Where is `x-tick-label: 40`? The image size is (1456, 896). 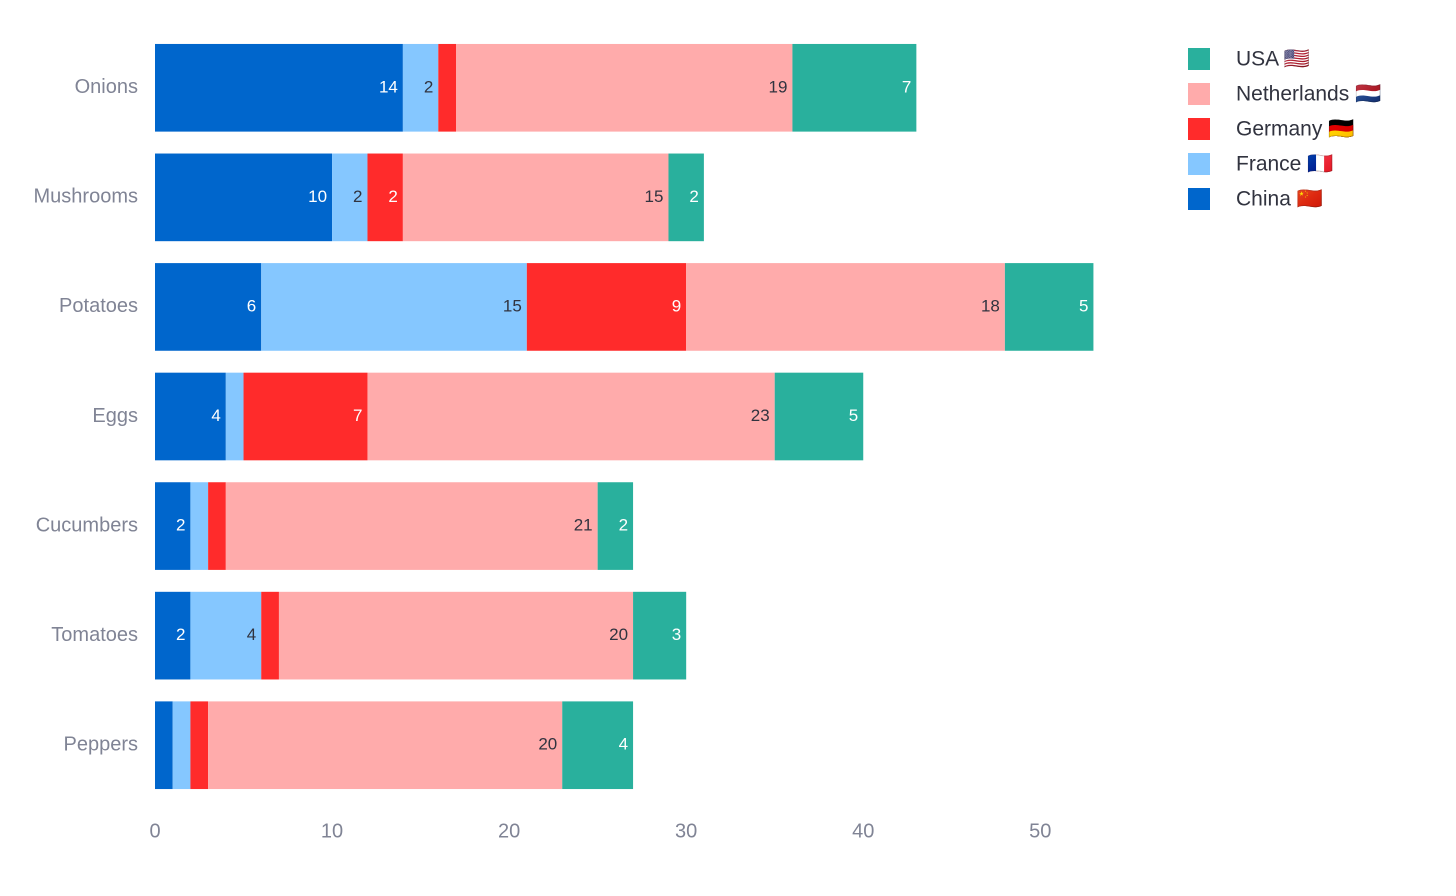
x-tick-label: 40 is located at coordinates (863, 831).